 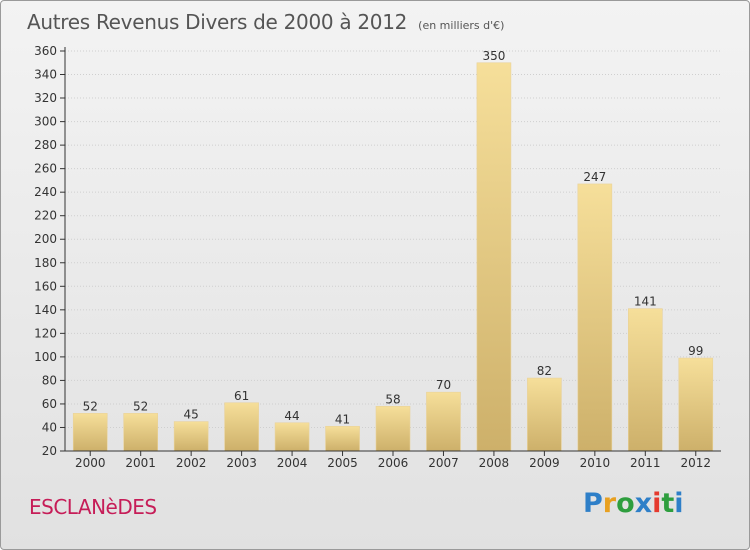 I want to click on x-tick-label: 2010, so click(x=595, y=463).